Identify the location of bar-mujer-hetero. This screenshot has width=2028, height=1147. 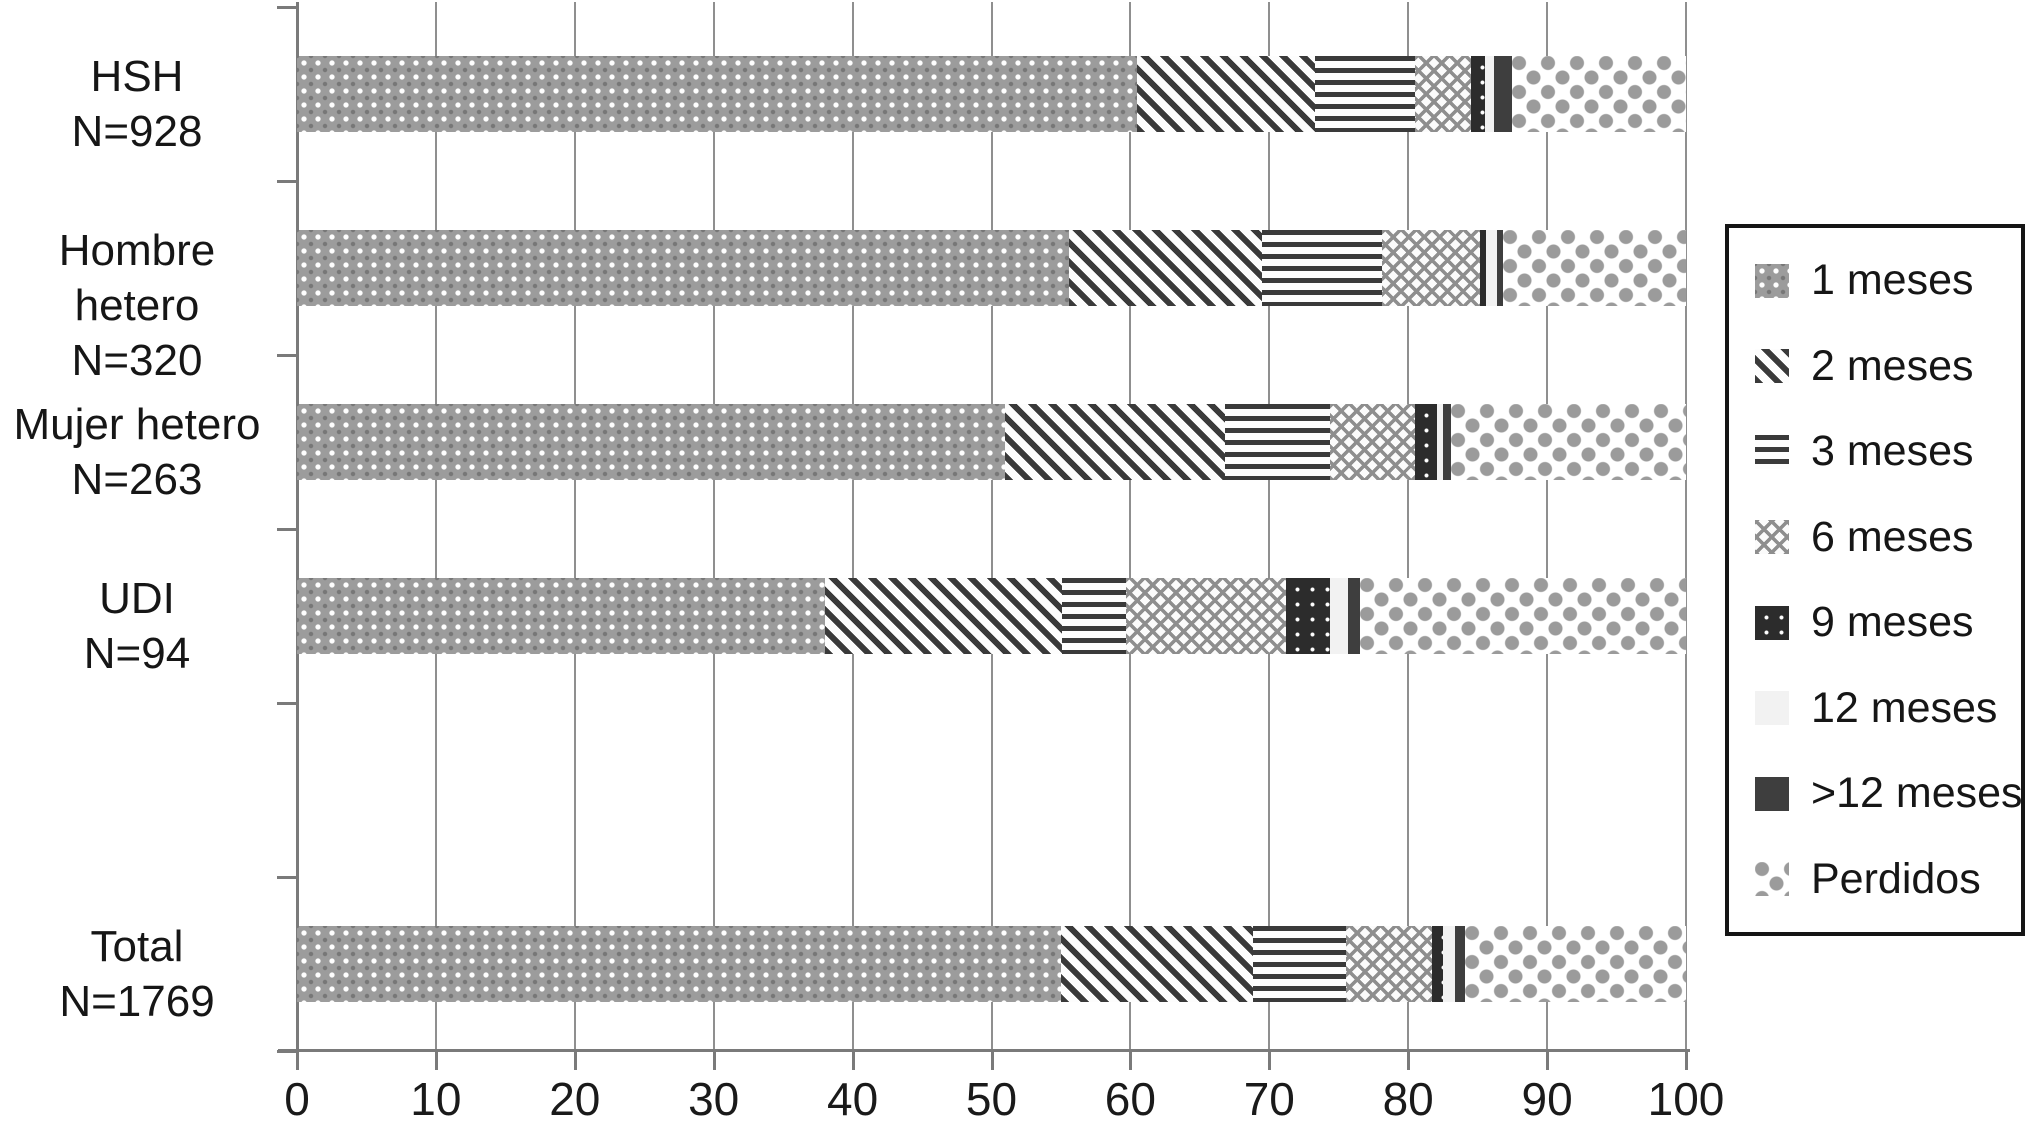
(991, 442).